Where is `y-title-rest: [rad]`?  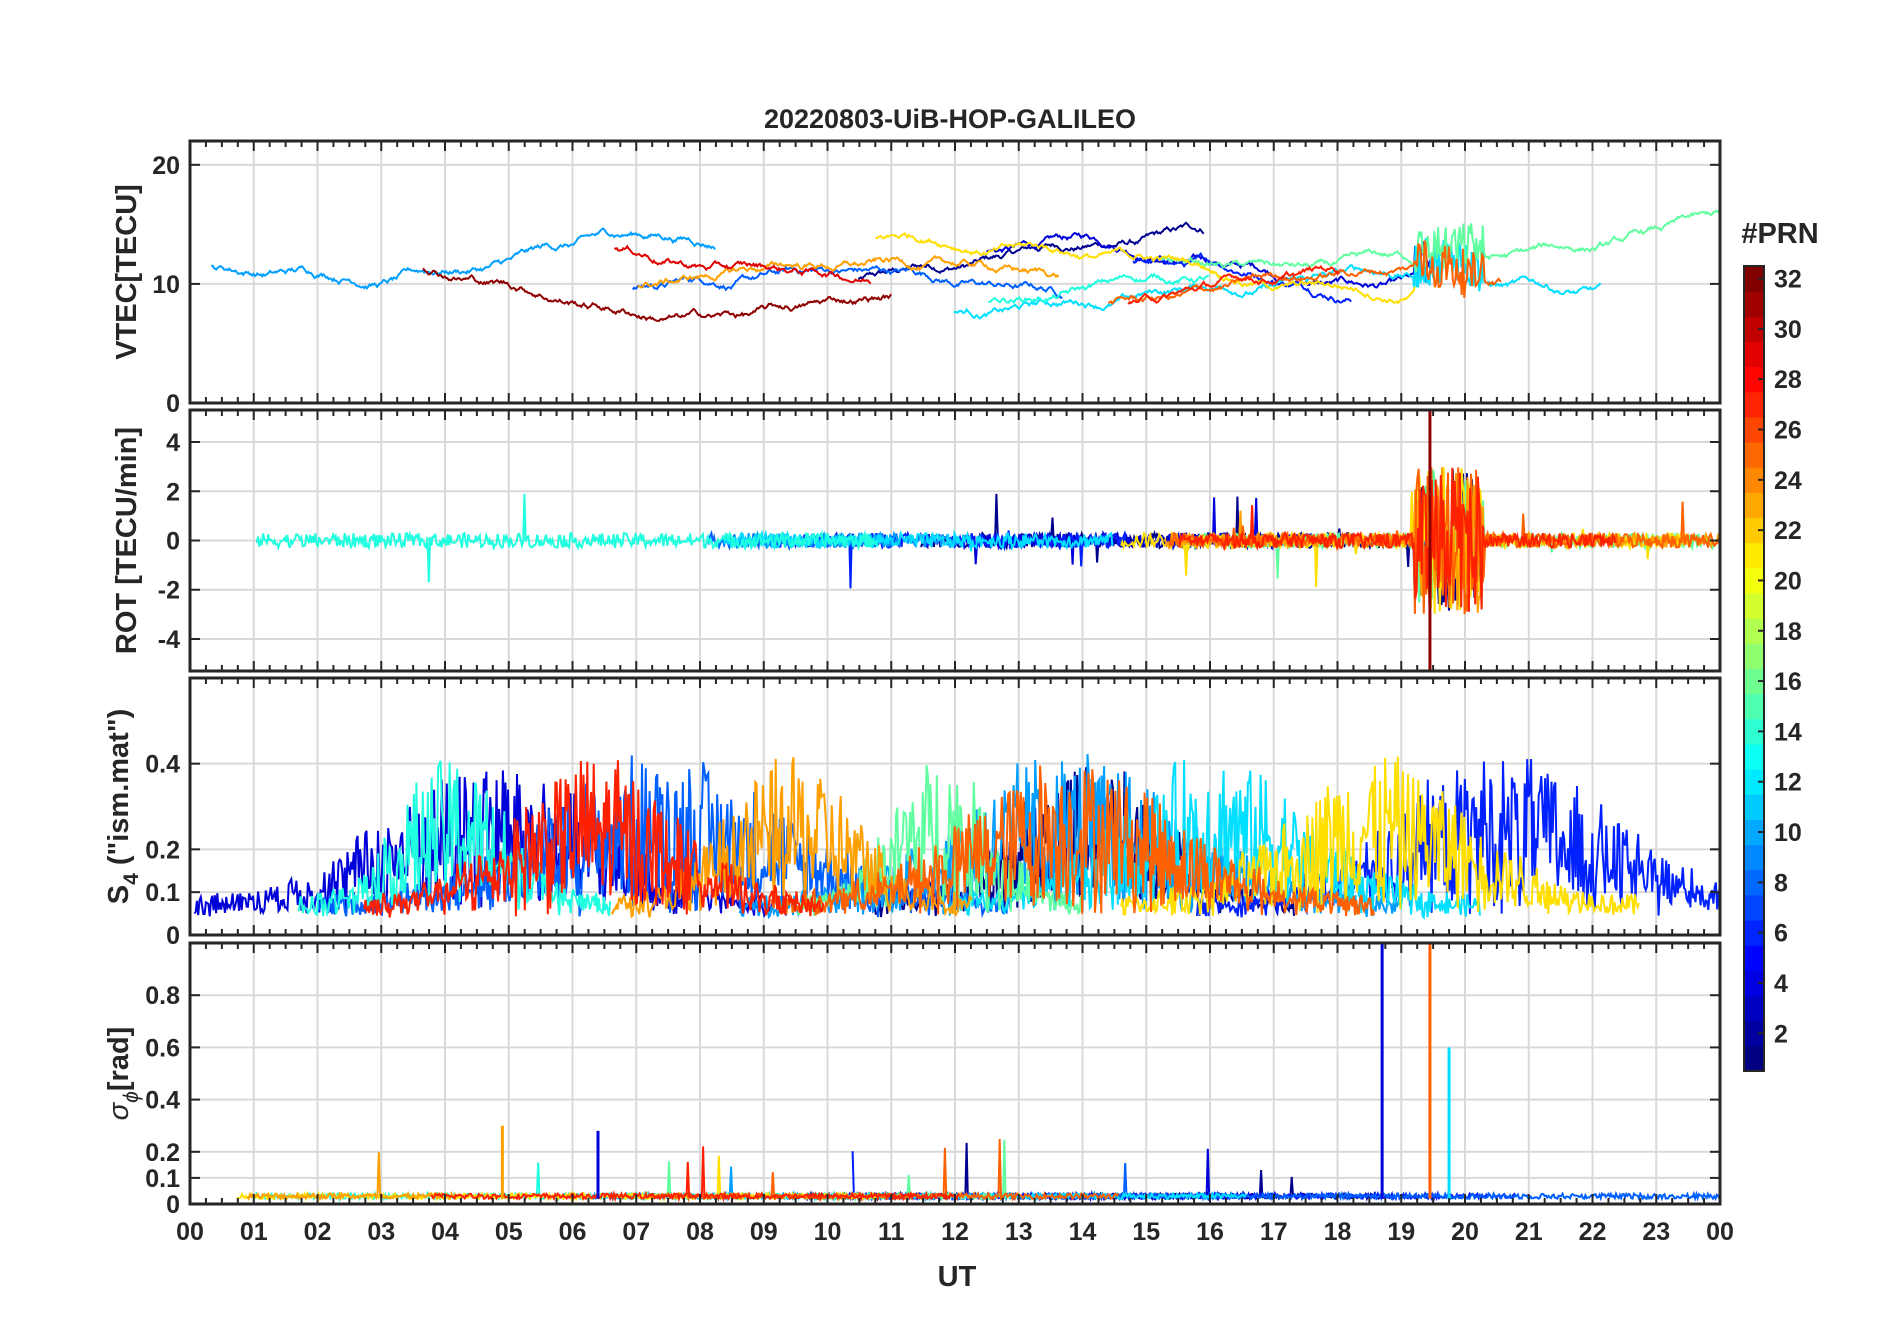
y-title-rest: [rad] is located at coordinates (119, 1059).